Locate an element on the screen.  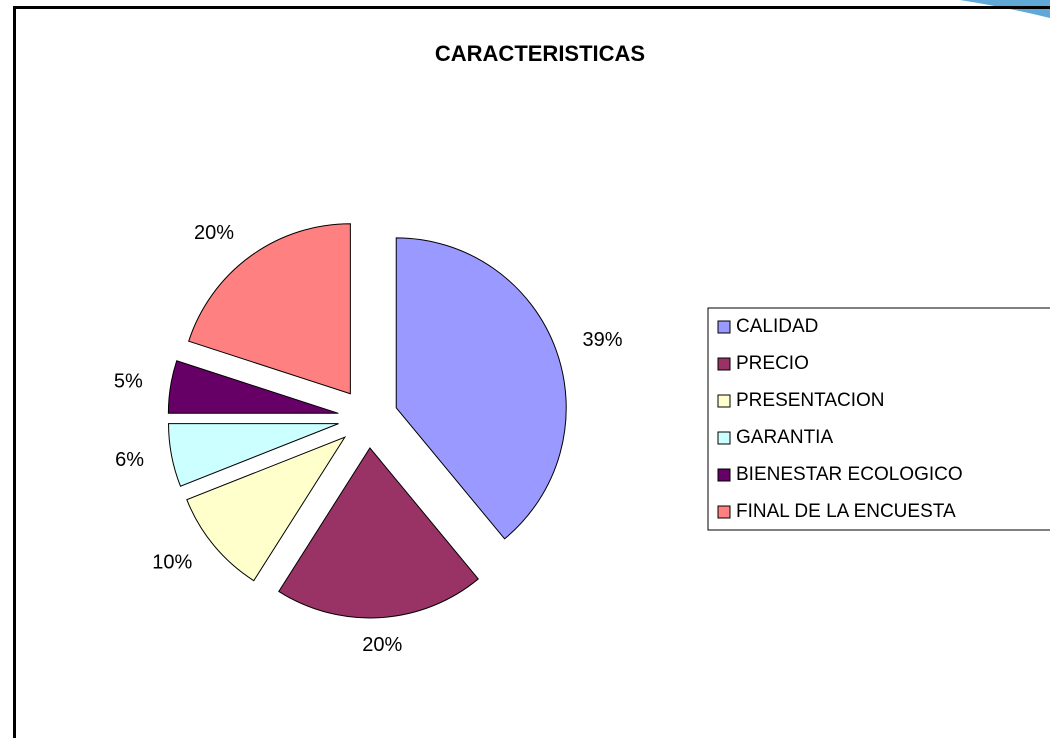
legend-label: PRECIO is located at coordinates (772, 363).